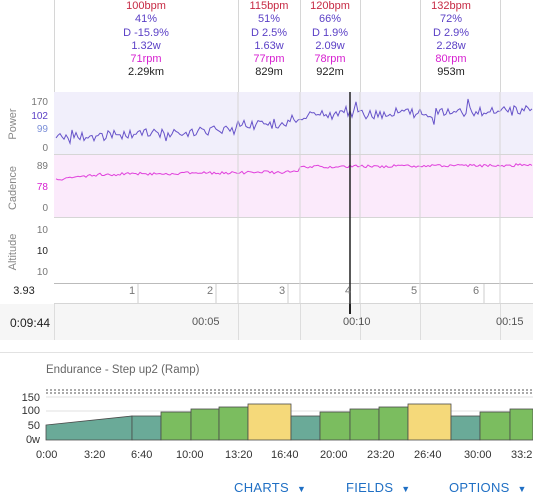  I want to click on time-cursor-line-axis, so click(350, 309).